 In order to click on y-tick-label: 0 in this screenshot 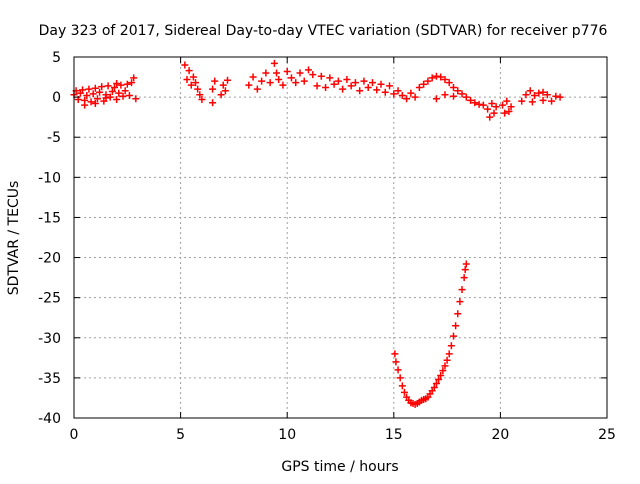, I will do `click(56, 98)`.